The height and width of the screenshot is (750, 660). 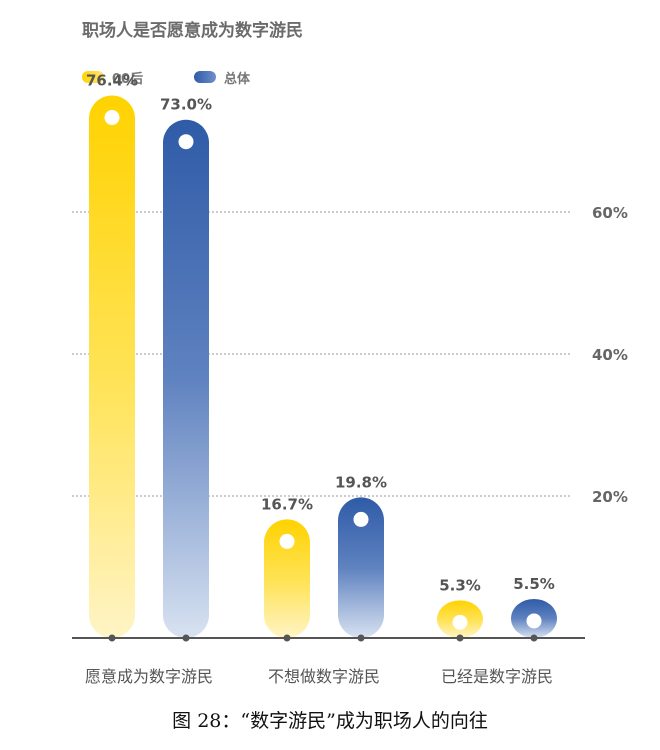 I want to click on chart-title: 职场人是否愿意成为数字游民, so click(x=192, y=31).